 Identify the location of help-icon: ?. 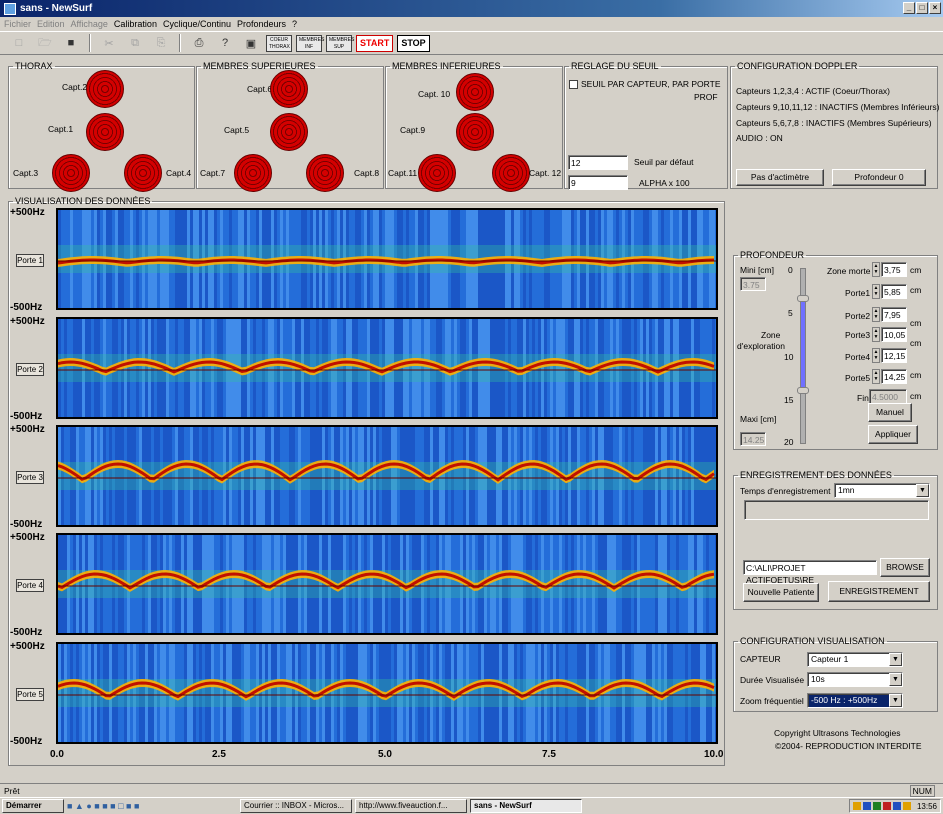
(225, 43).